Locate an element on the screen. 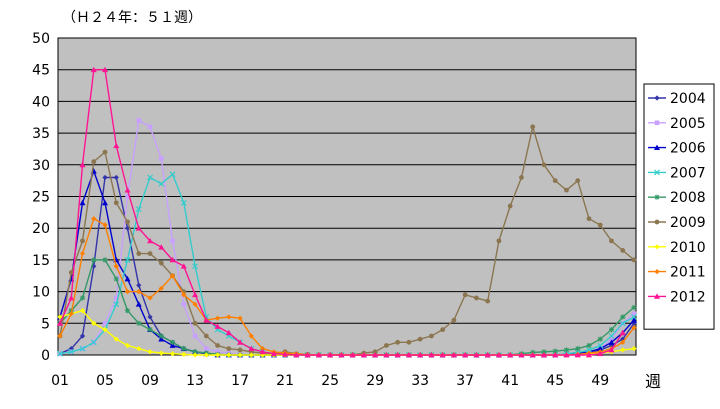 Image resolution: width=720 pixels, height=409 pixels. x-tick-label: 25 is located at coordinates (330, 381).